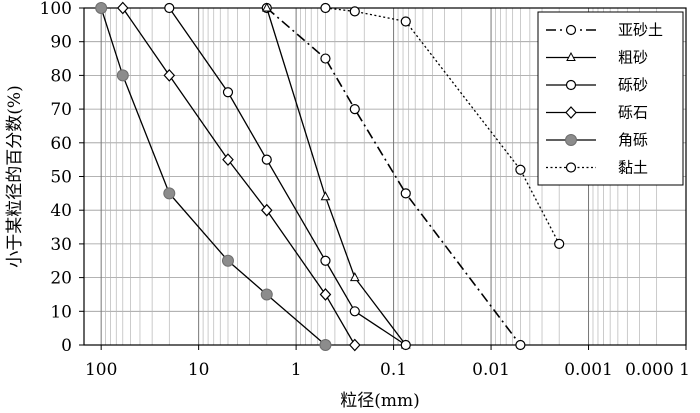 The height and width of the screenshot is (413, 700). Describe the element at coordinates (633, 113) in the screenshot. I see `legend-label: 砾石` at that location.